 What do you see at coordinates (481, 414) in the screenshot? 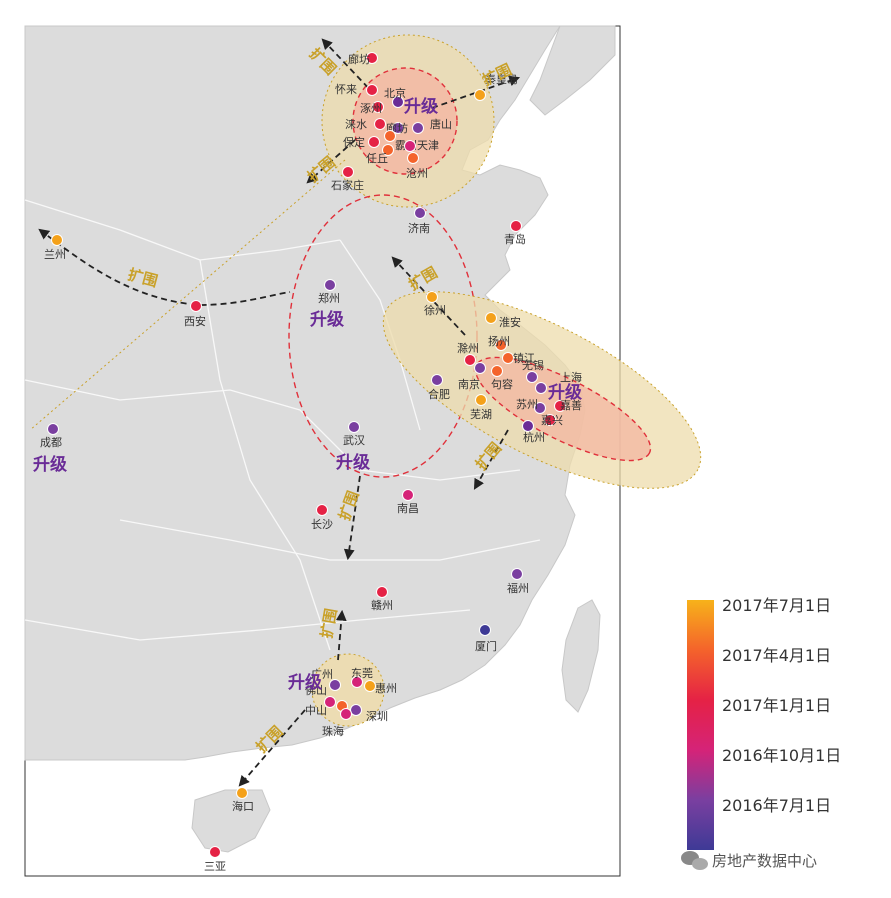
I see `city-label: 芜湖` at bounding box center [481, 414].